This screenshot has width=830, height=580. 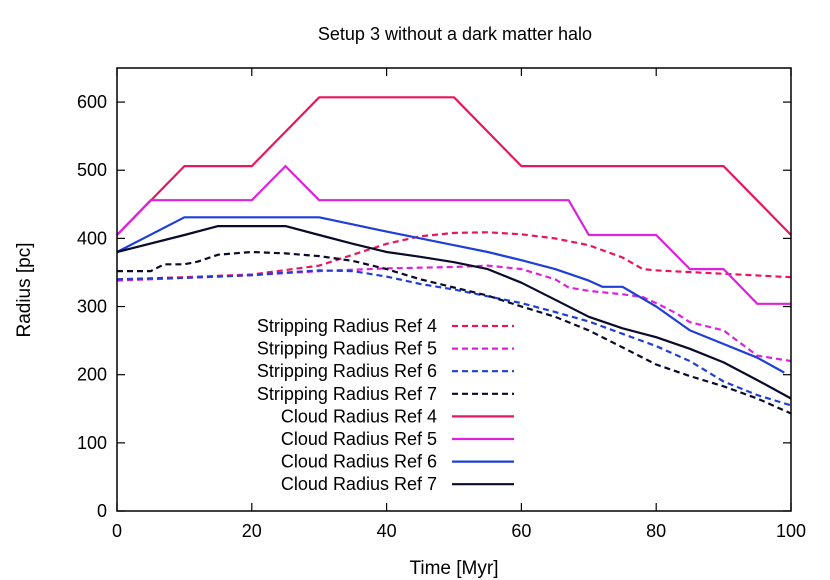 I want to click on y-tick-label: 300, so click(x=92, y=307).